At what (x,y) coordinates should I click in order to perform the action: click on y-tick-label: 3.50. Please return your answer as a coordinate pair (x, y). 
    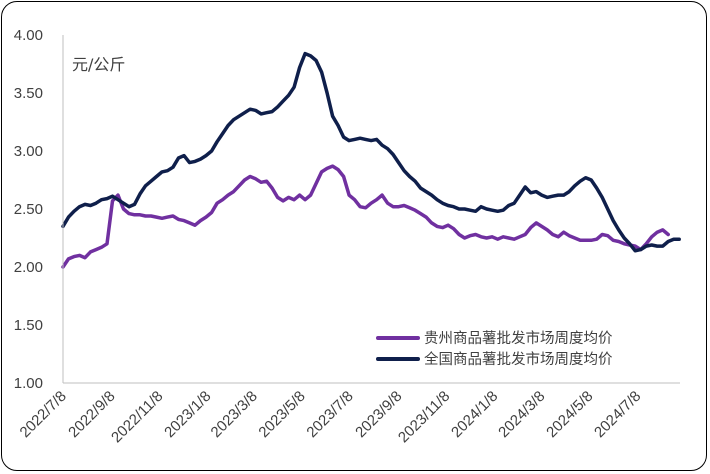
    Looking at the image, I should click on (28, 93).